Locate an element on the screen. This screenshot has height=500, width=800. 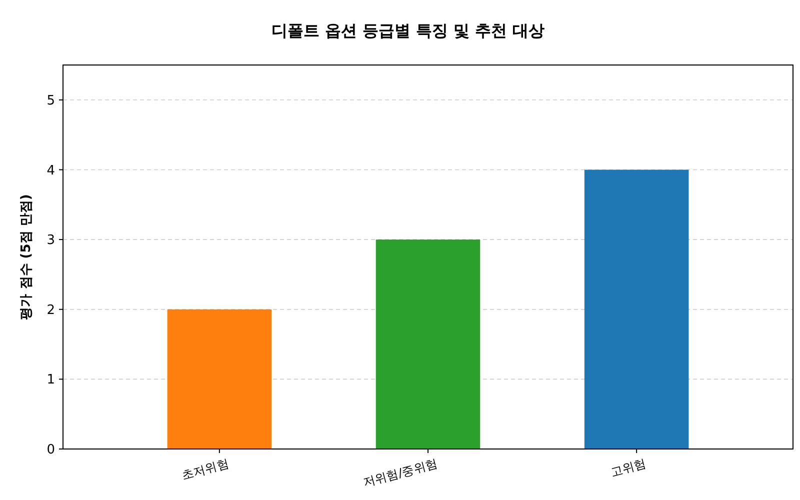
y-tick-label: 5 is located at coordinates (50, 100).